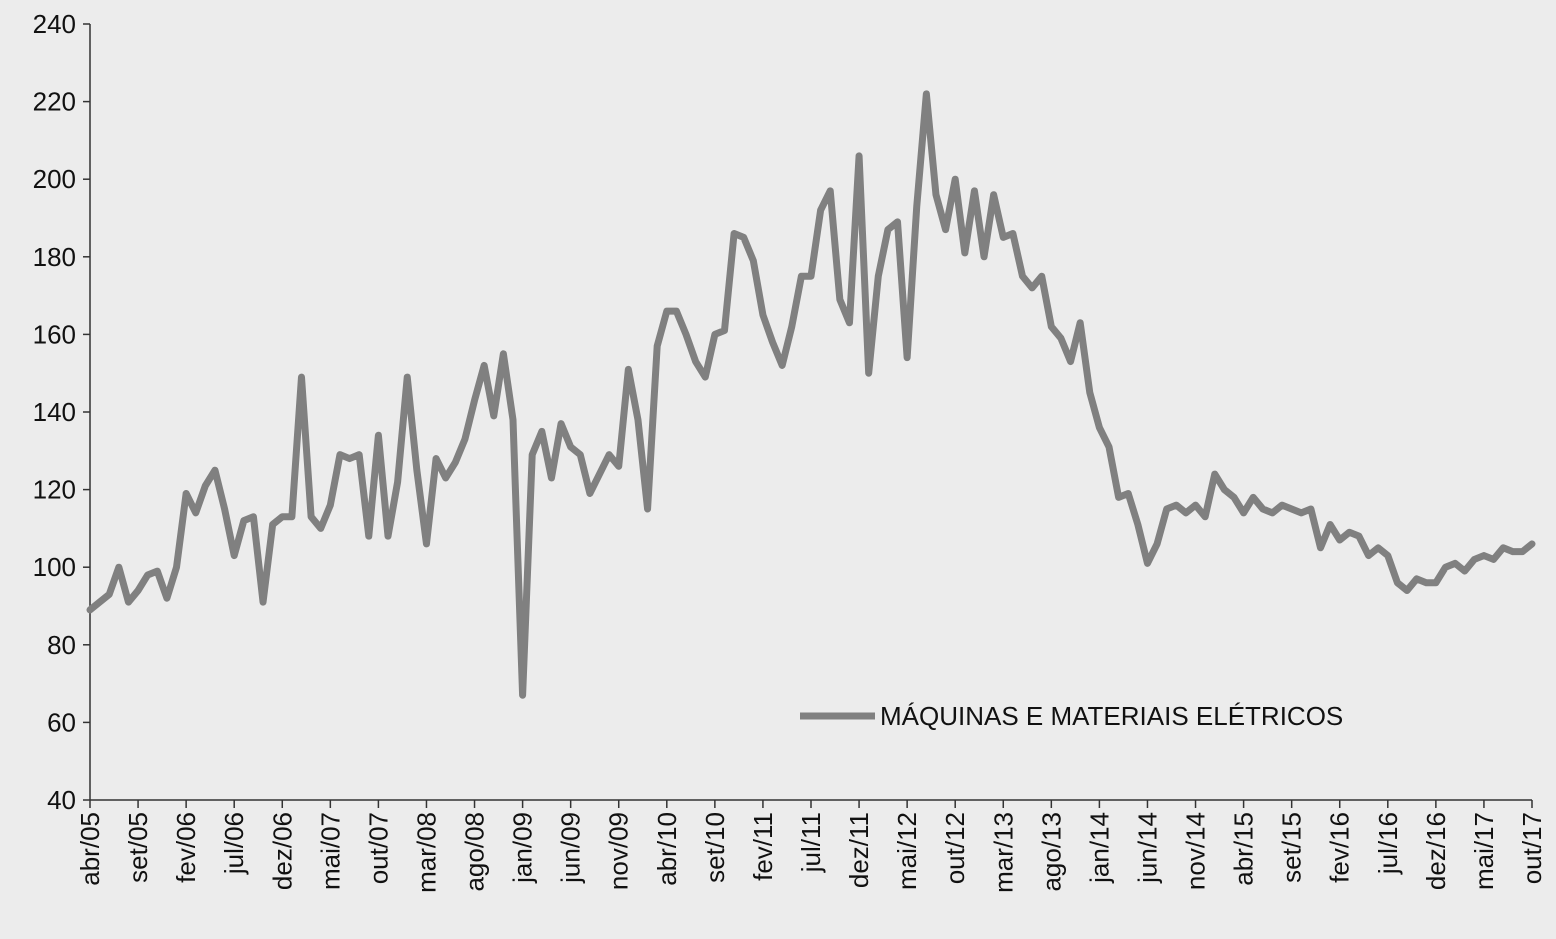  I want to click on x-tick-label: jul/06, so click(234, 843).